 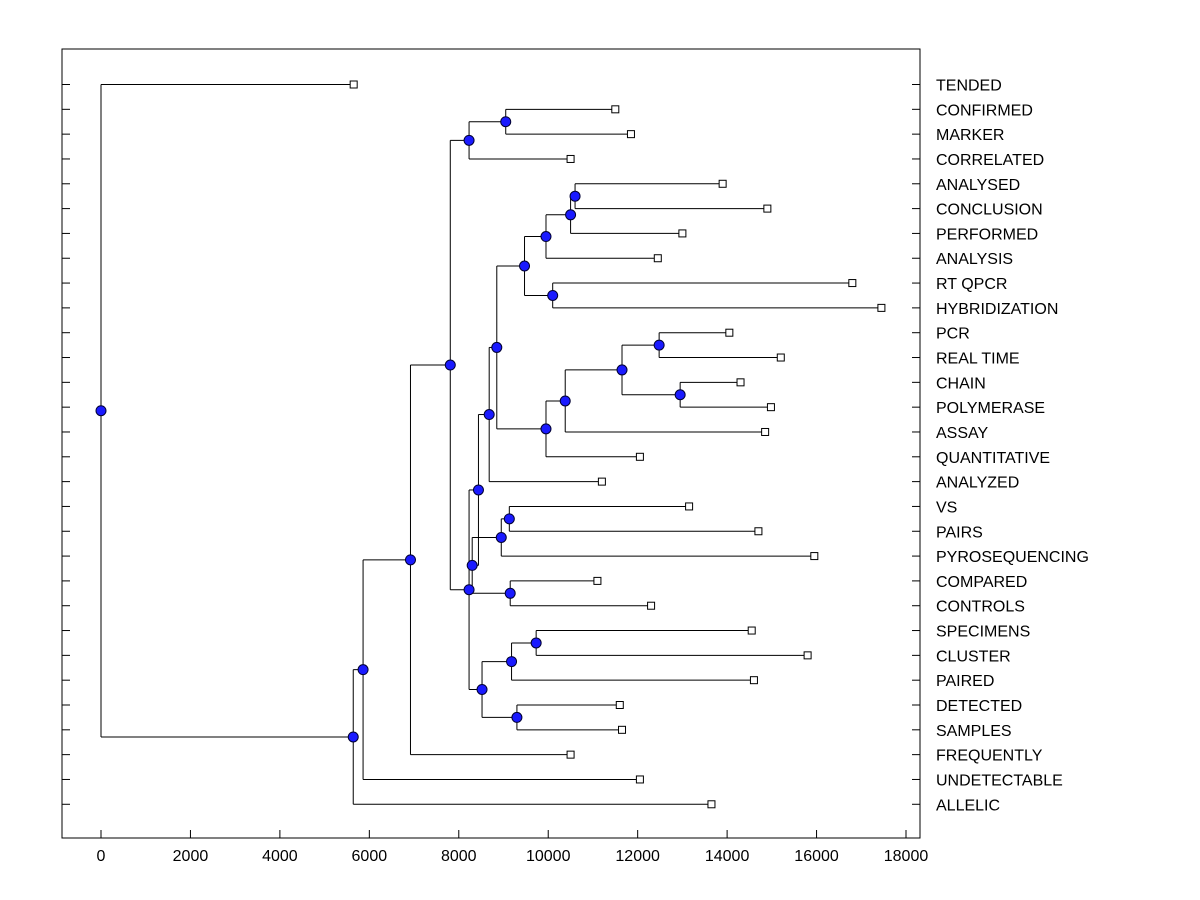 What do you see at coordinates (280, 856) in the screenshot?
I see `x-tick-label: 4000` at bounding box center [280, 856].